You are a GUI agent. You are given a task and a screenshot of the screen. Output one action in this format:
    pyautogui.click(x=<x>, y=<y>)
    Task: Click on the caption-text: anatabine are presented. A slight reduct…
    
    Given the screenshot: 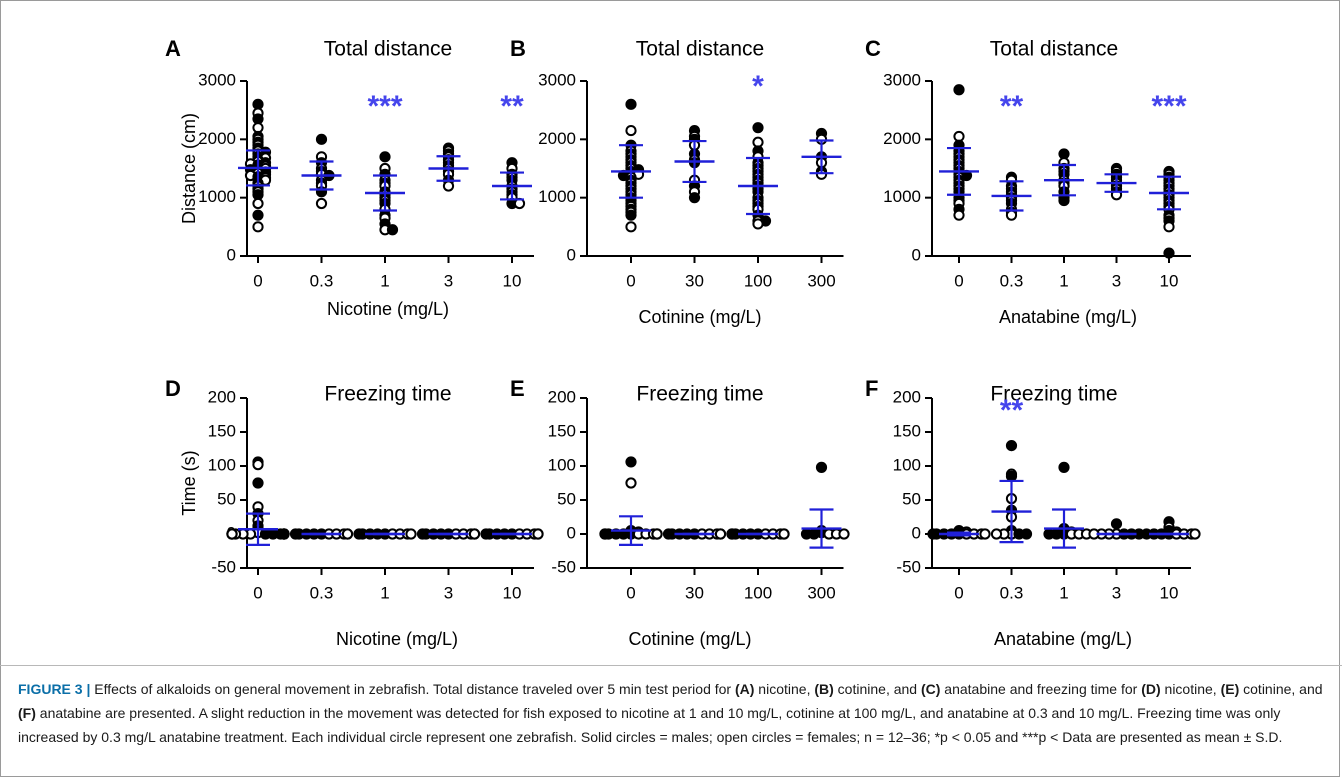 What is the action you would take?
    pyautogui.click(x=650, y=725)
    